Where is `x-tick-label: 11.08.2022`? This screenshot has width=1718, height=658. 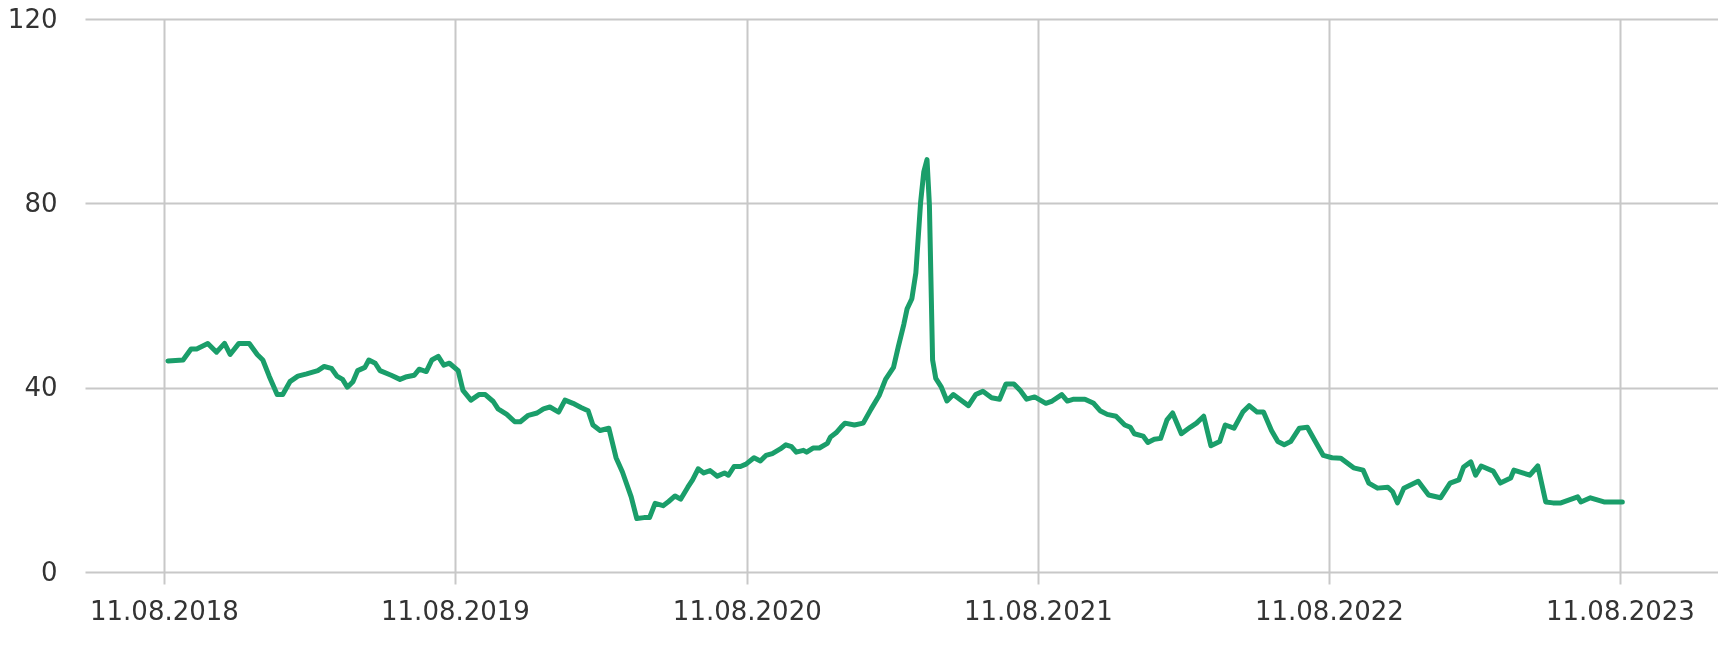 x-tick-label: 11.08.2022 is located at coordinates (1329, 610).